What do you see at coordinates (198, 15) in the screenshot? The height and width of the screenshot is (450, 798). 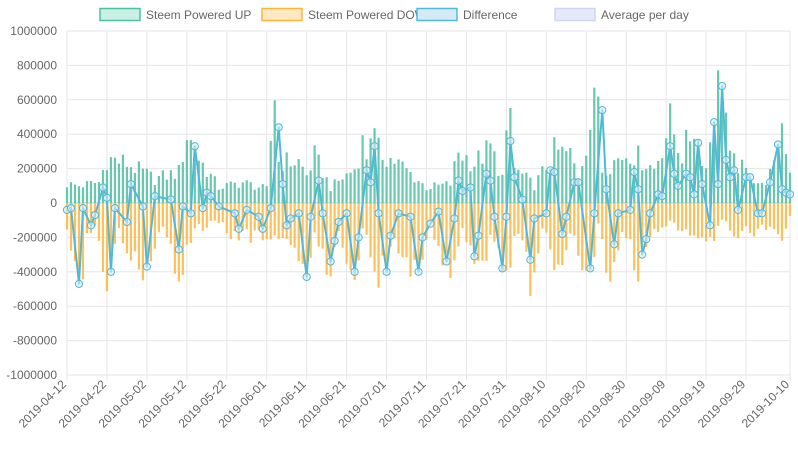 I see `legend-label: Steem Powered UP` at bounding box center [198, 15].